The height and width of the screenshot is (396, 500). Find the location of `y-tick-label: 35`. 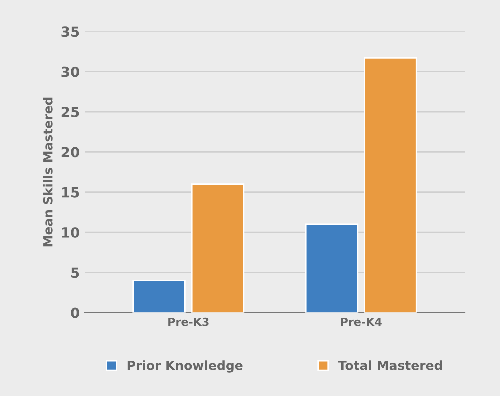

y-tick-label: 35 is located at coordinates (71, 32).